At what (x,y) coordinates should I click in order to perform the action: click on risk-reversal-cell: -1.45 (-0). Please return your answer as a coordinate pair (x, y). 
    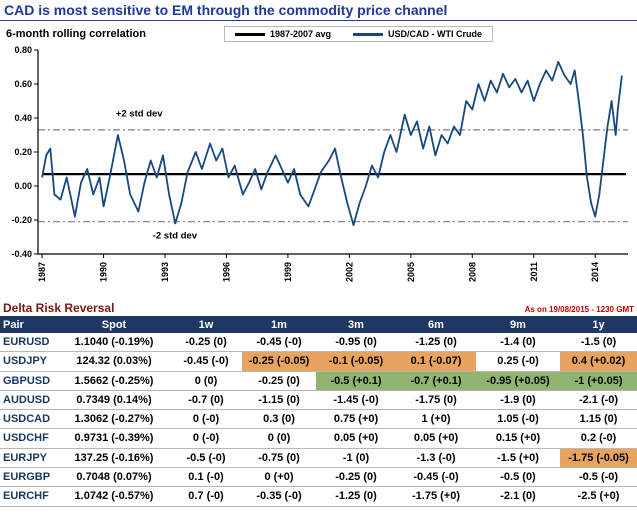
    Looking at the image, I should click on (356, 400).